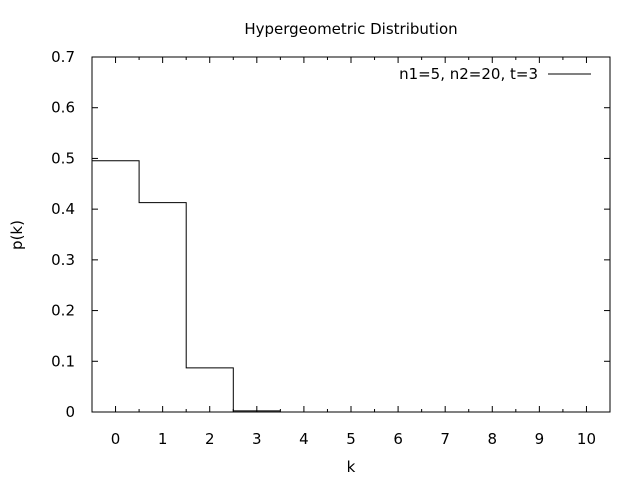 This screenshot has height=480, width=640. Describe the element at coordinates (398, 439) in the screenshot. I see `x-tick-label: 6` at that location.